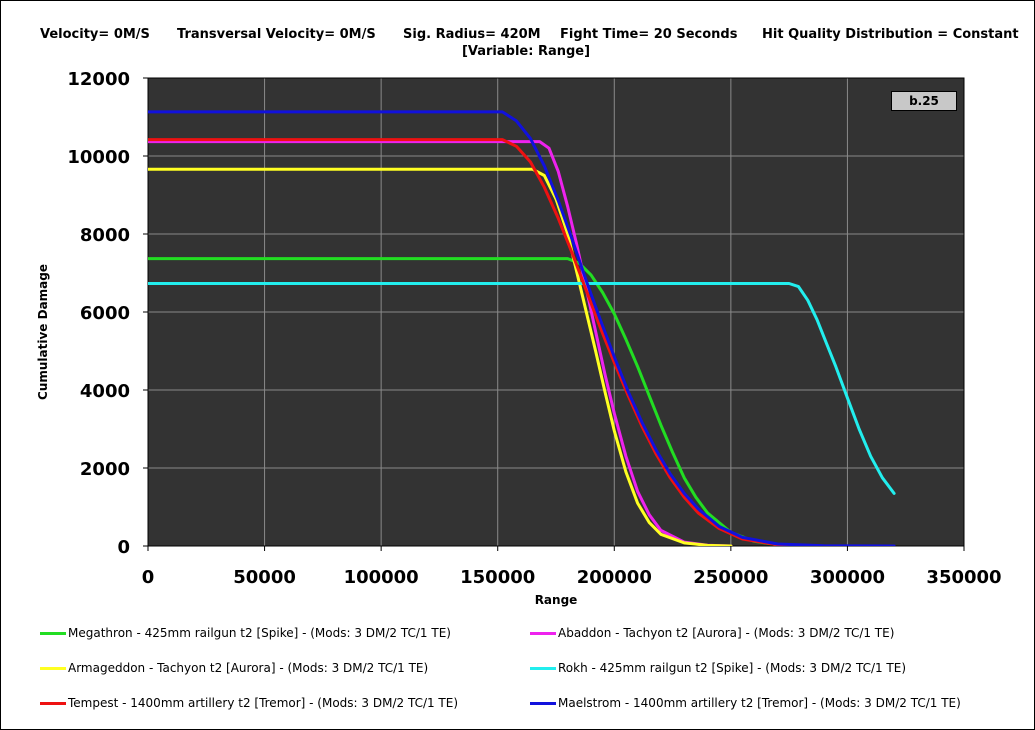  Describe the element at coordinates (95, 34) in the screenshot. I see `velocity-label: Velocity= 0M/S` at that location.